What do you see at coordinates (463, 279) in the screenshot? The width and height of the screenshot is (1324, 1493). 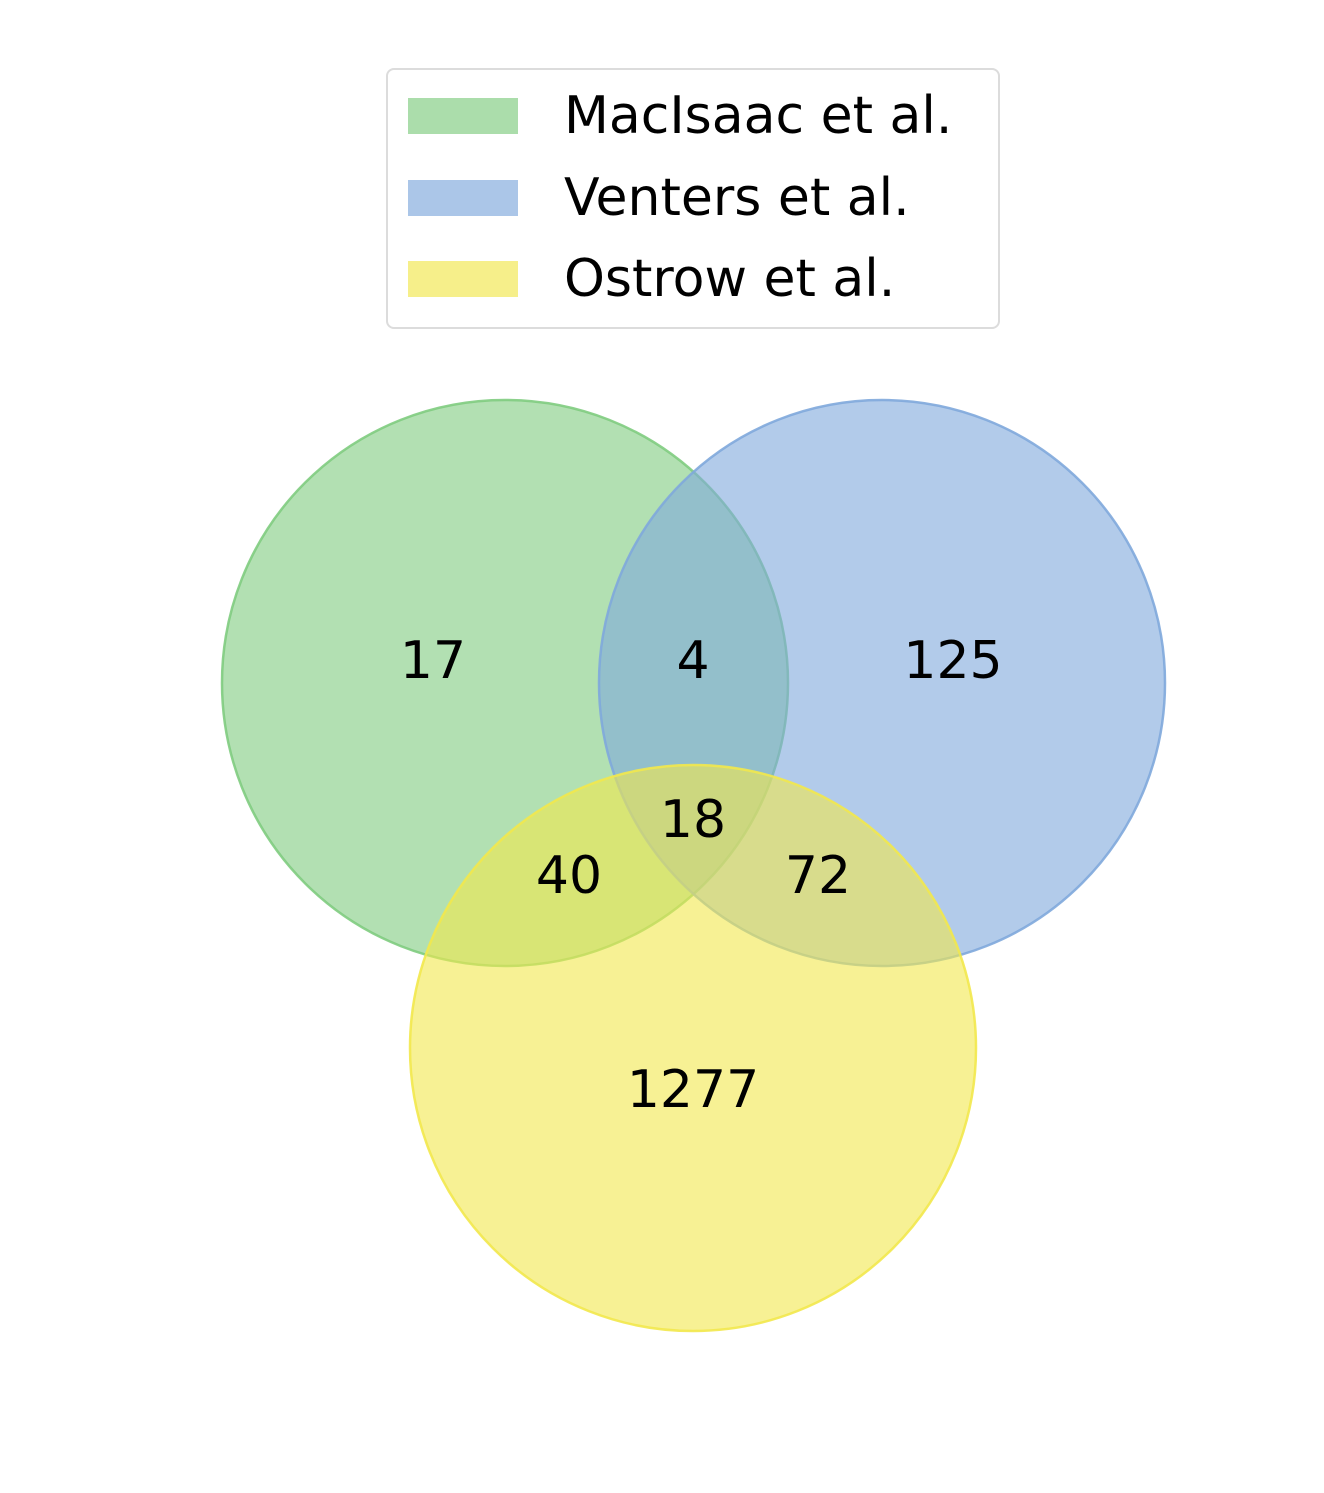 I see `legend-swatch-ostrow` at bounding box center [463, 279].